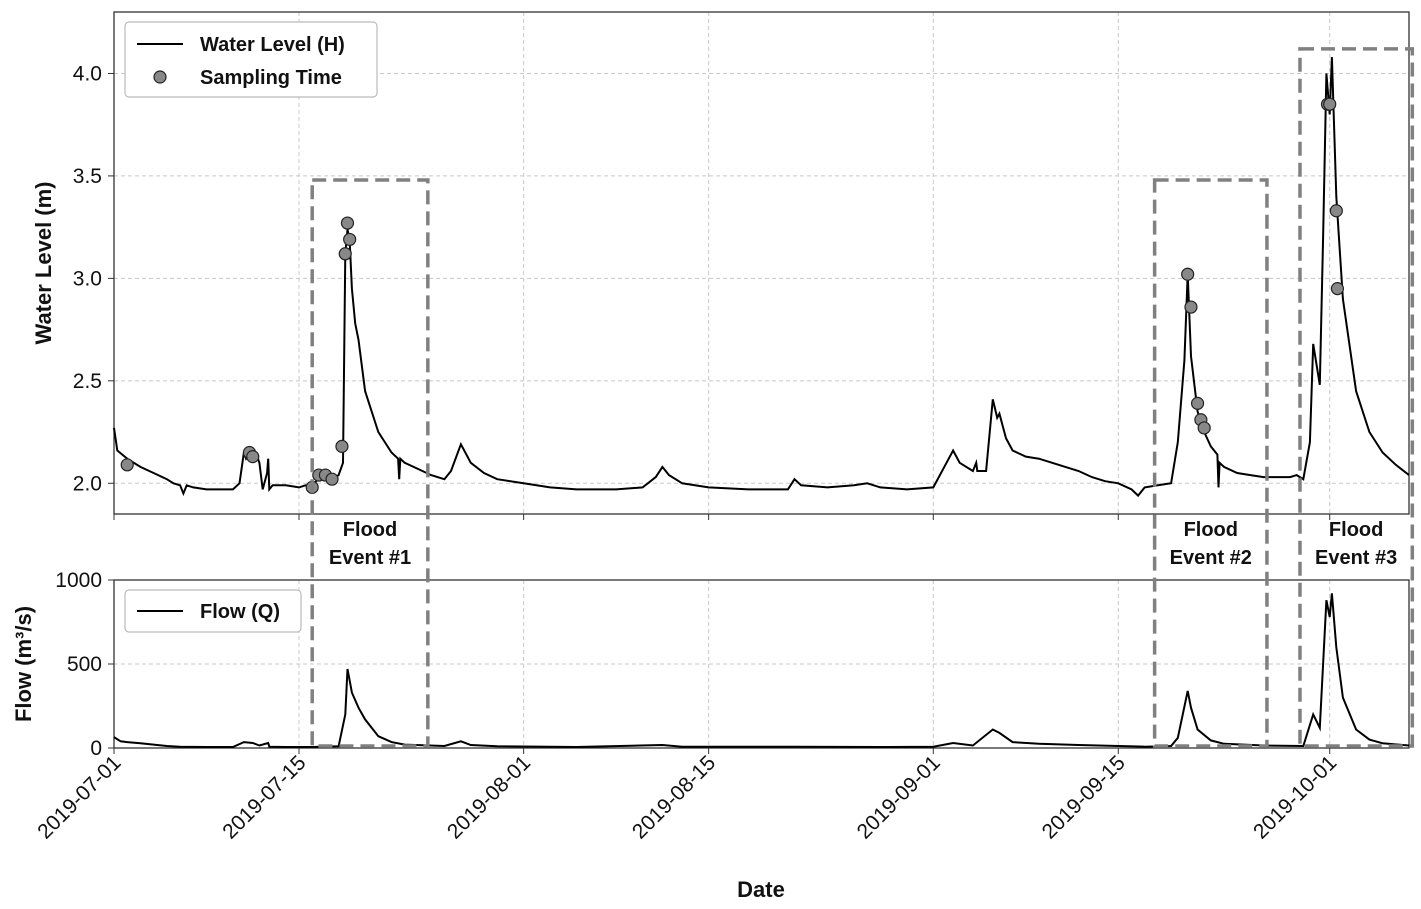  Describe the element at coordinates (78, 580) in the screenshot. I see `y-tick-label: 1000` at that location.